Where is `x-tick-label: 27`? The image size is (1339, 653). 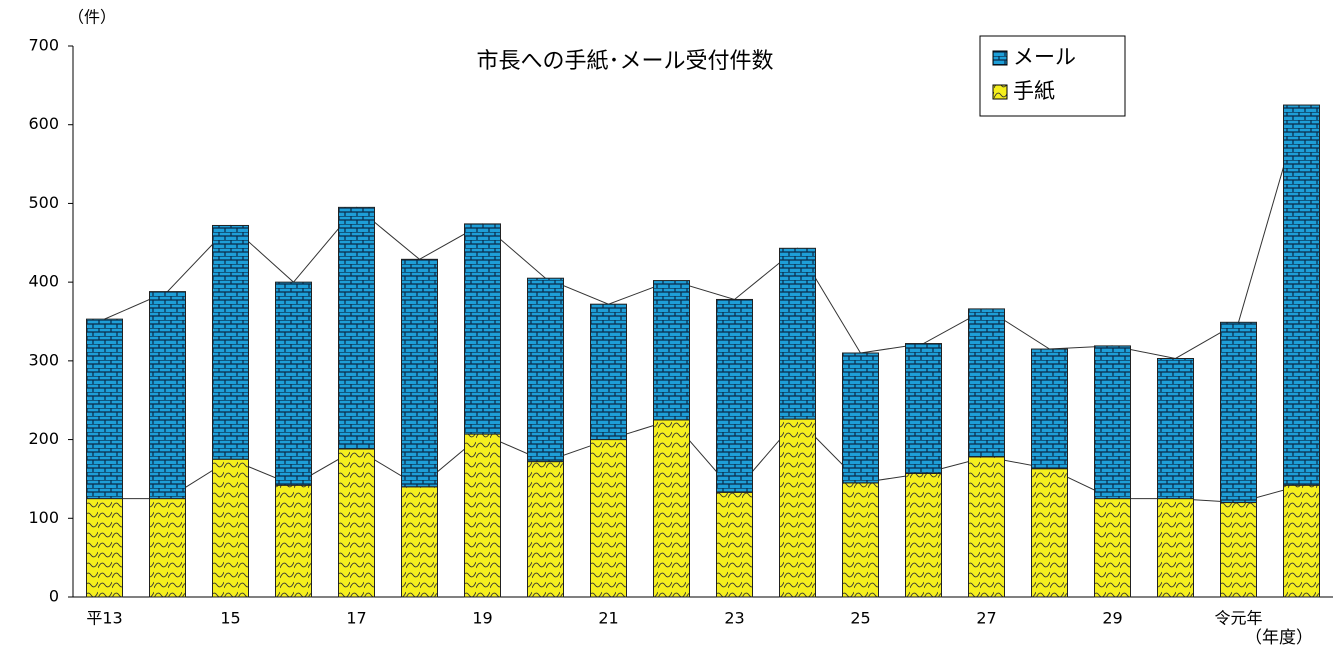 x-tick-label: 27 is located at coordinates (986, 618).